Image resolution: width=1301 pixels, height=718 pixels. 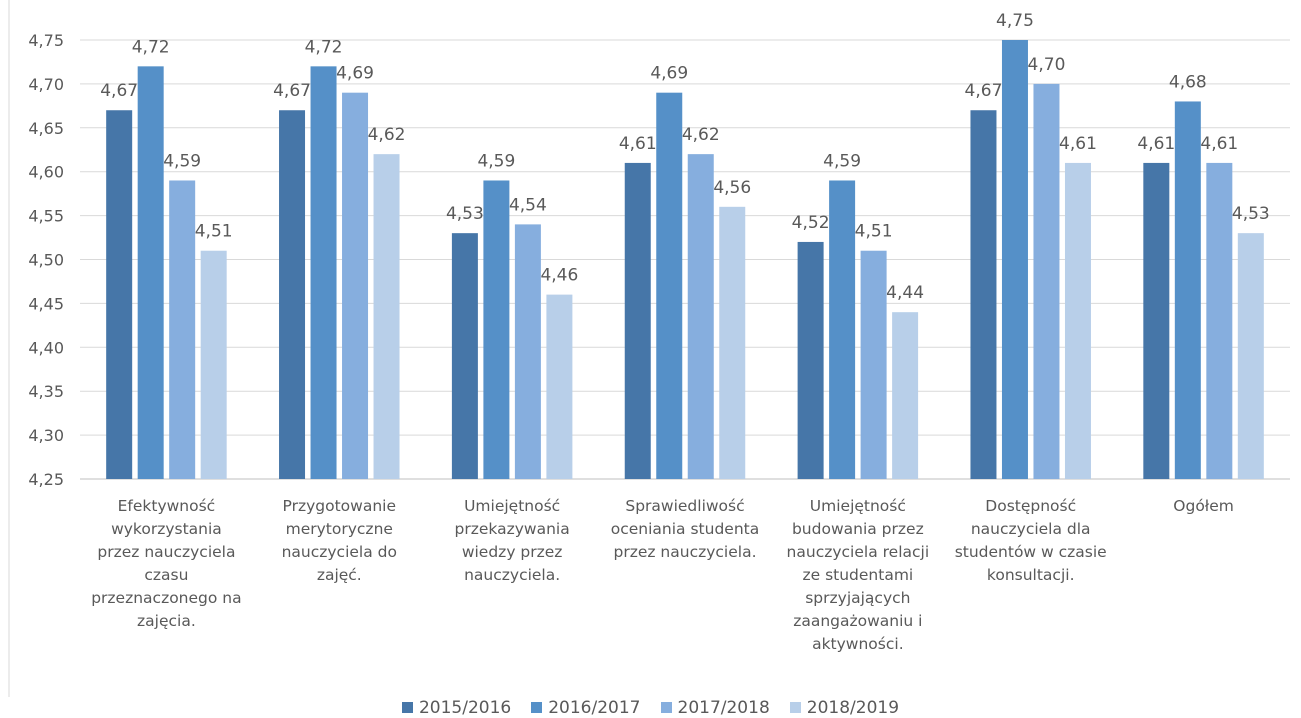 I want to click on x-tick-label: Przygotowanie, so click(x=339, y=506).